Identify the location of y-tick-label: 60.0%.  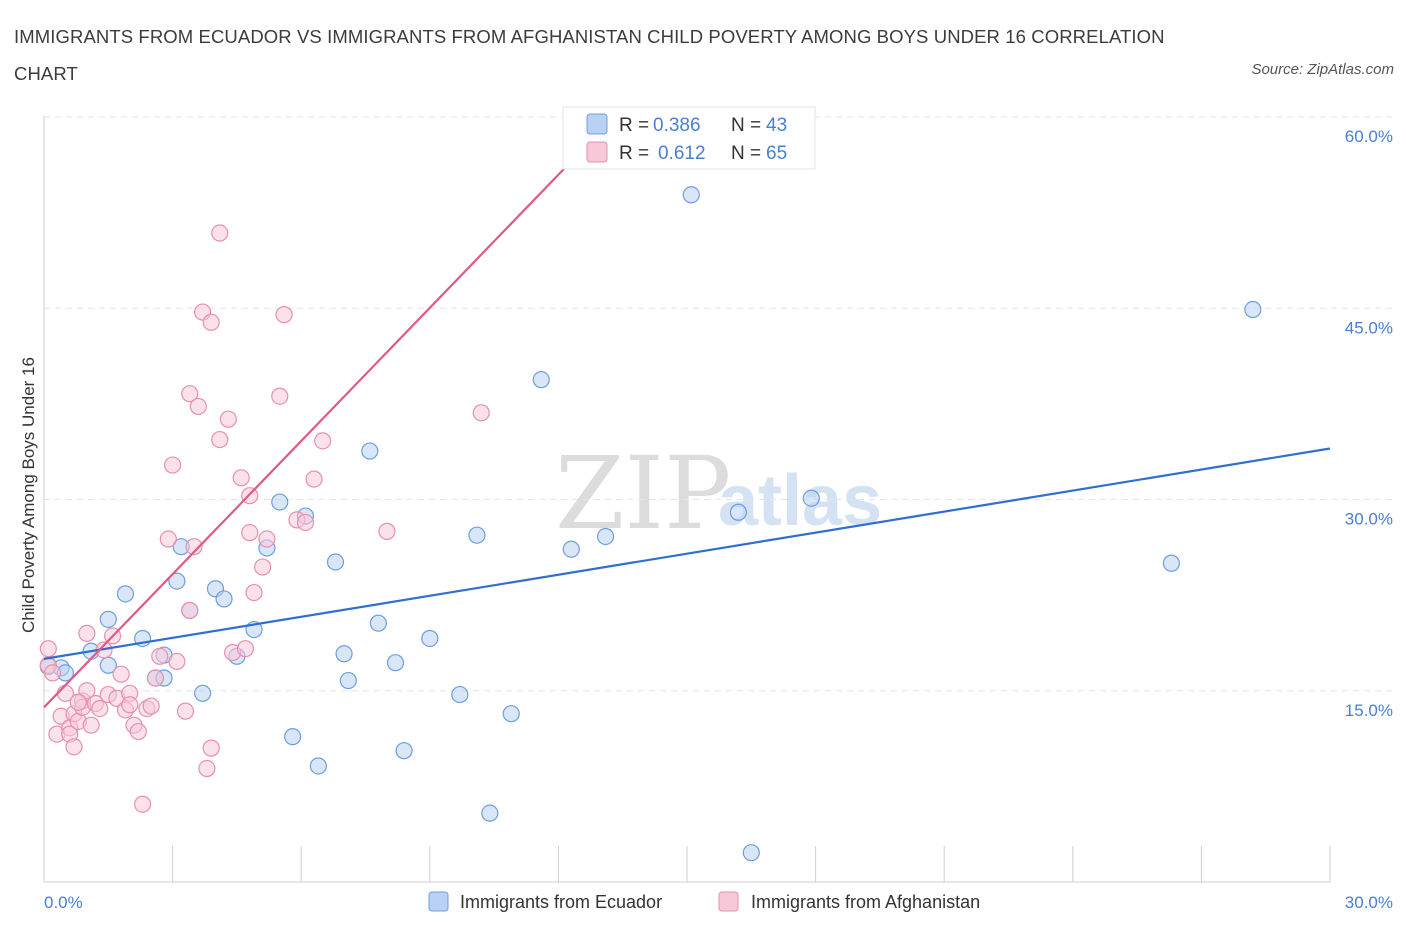
(1369, 136).